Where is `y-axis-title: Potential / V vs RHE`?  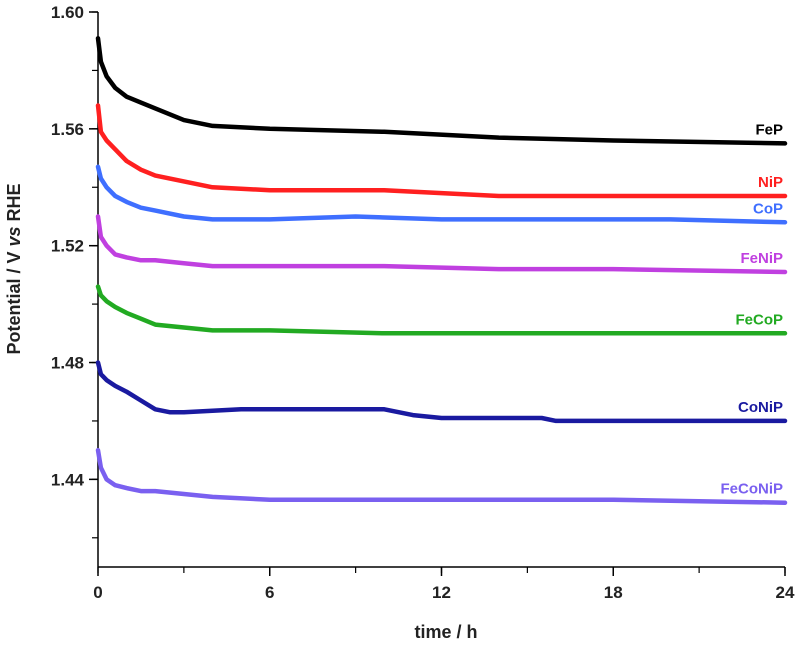 y-axis-title: Potential / V vs RHE is located at coordinates (14, 268).